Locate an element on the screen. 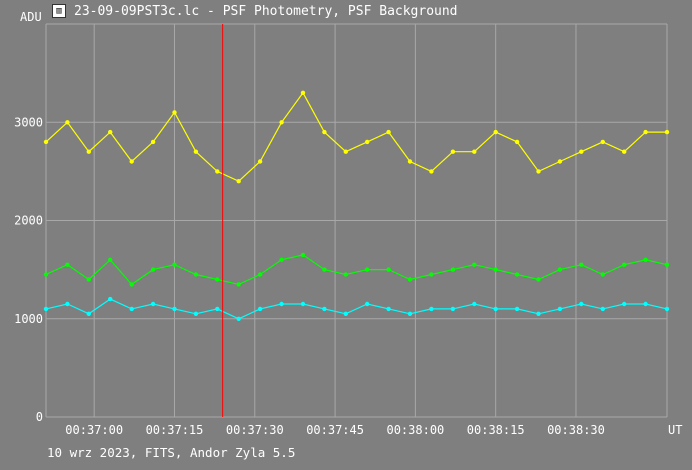 Image resolution: width=692 pixels, height=470 pixels. footer-info: 10 wrz 2023, FITS, Andor Zyla 5.5 is located at coordinates (171, 452).